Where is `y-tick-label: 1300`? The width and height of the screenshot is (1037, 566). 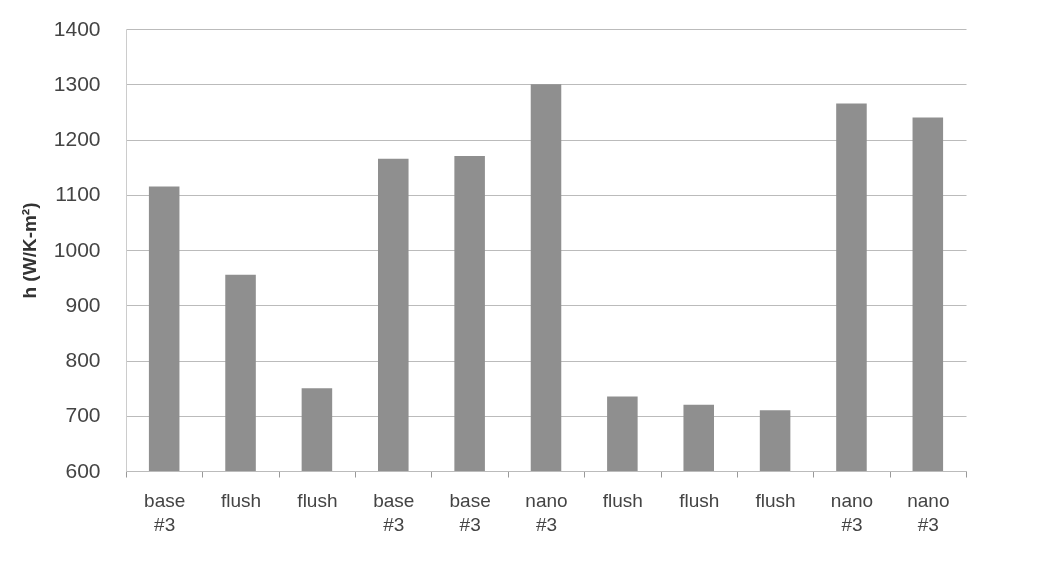 y-tick-label: 1300 is located at coordinates (77, 83).